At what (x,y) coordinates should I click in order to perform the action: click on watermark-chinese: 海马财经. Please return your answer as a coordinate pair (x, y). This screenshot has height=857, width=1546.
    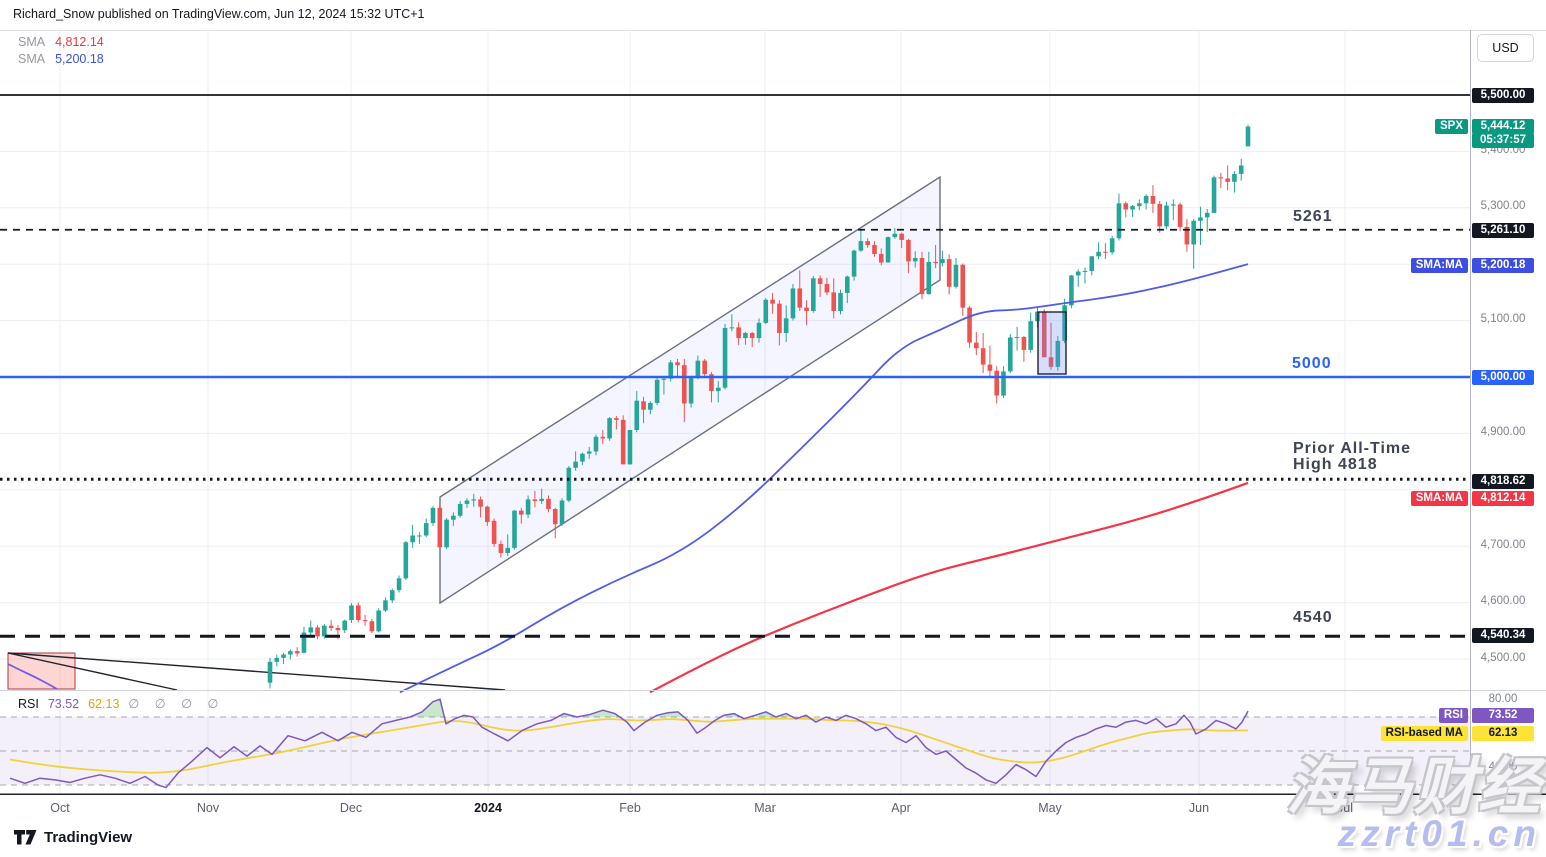
    Looking at the image, I should click on (1413, 787).